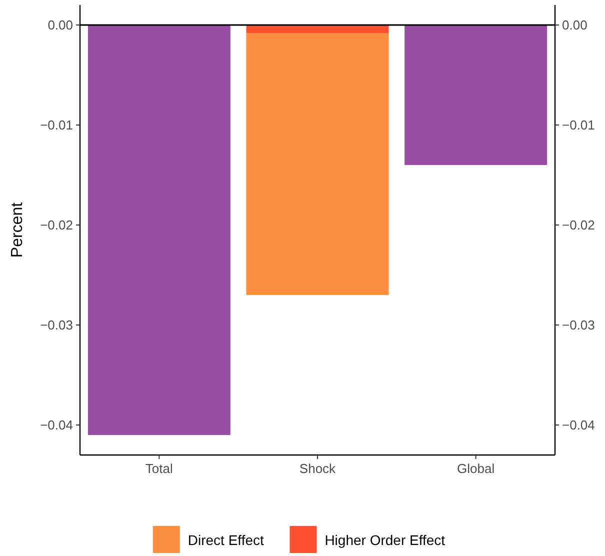 This screenshot has width=605, height=556. Describe the element at coordinates (385, 540) in the screenshot. I see `legend-label: Higher Order Effect` at that location.